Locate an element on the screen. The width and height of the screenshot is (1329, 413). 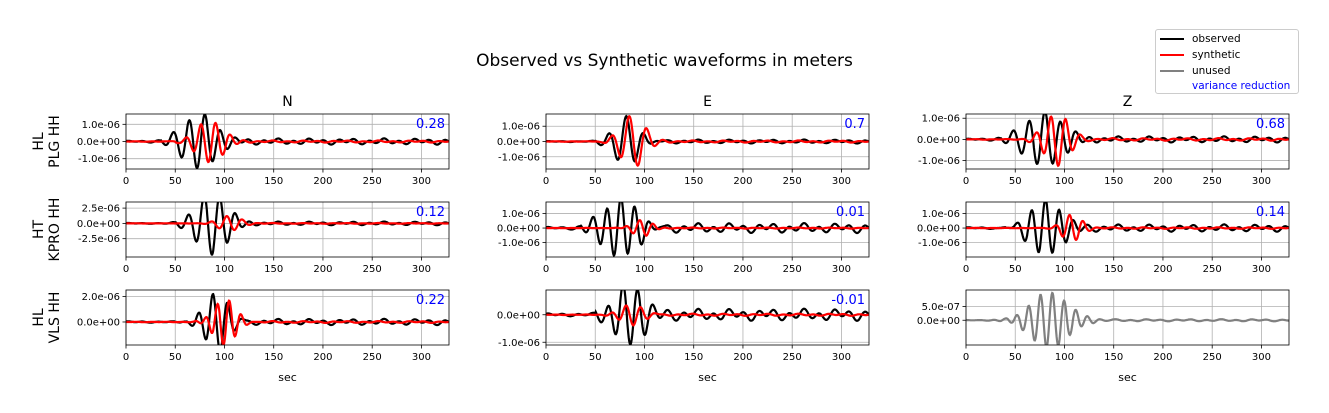
variance-reduction-label: 0.12 is located at coordinates (430, 212).